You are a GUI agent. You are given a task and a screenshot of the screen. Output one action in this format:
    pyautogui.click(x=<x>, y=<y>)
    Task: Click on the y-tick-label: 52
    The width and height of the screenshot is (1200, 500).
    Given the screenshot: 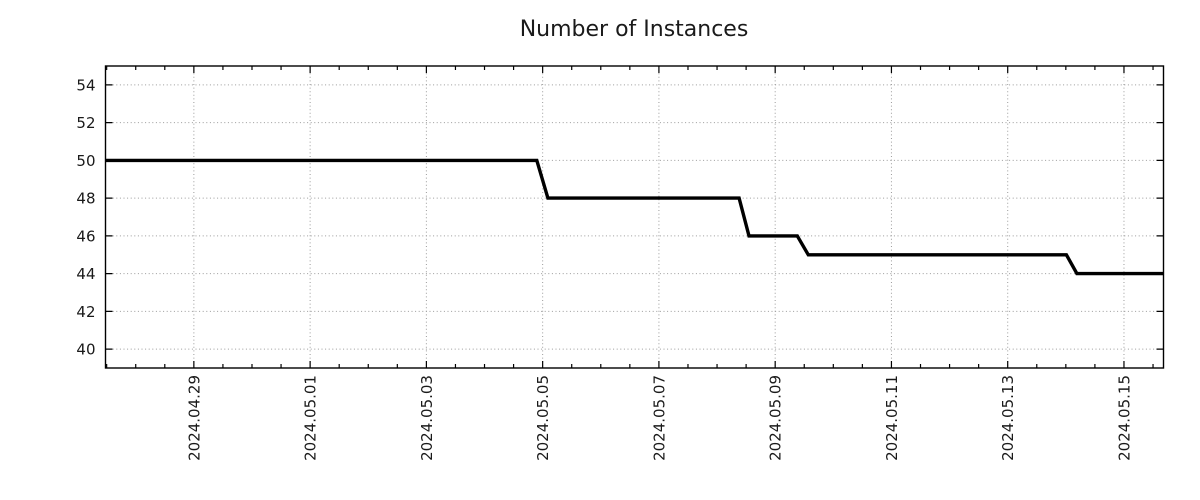 What is the action you would take?
    pyautogui.click(x=85, y=123)
    